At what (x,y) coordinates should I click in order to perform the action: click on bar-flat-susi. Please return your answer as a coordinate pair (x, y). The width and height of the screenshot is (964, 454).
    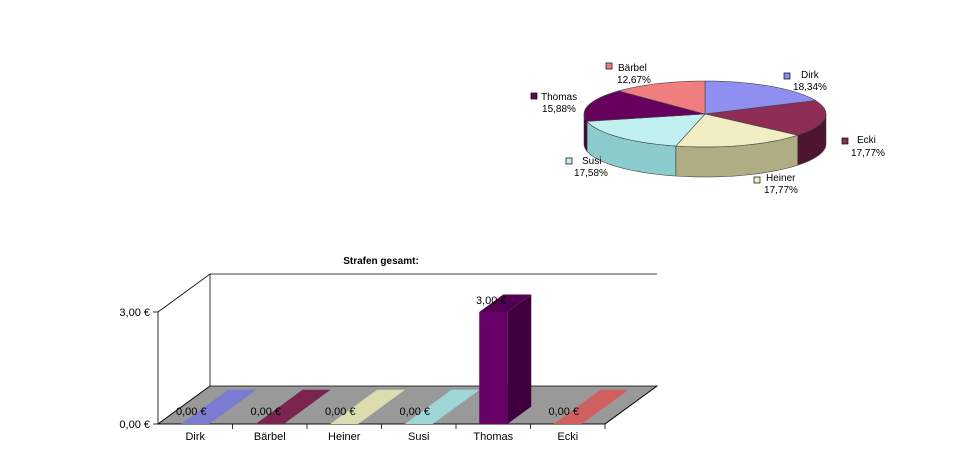
    Looking at the image, I should click on (442, 406).